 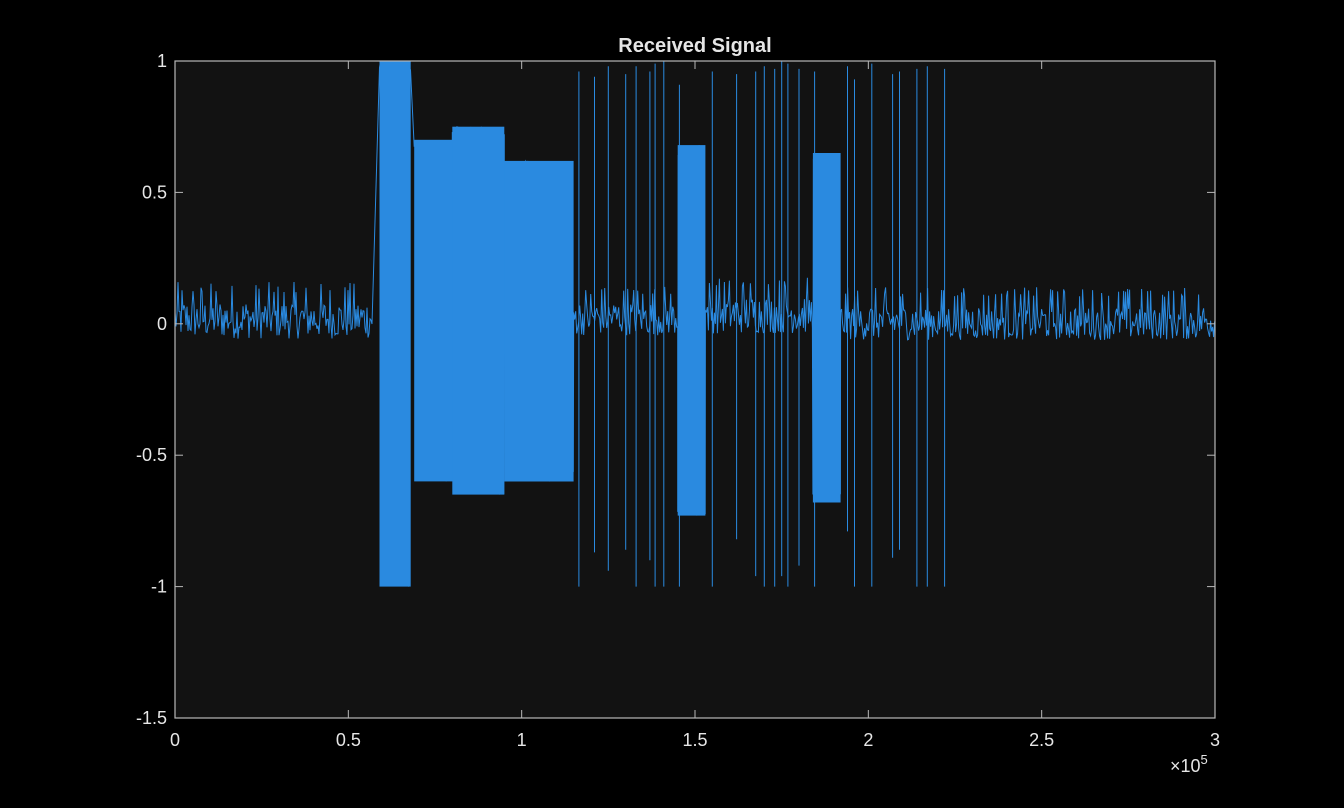 I want to click on x-tick-label-6: 3, so click(x=1215, y=740).